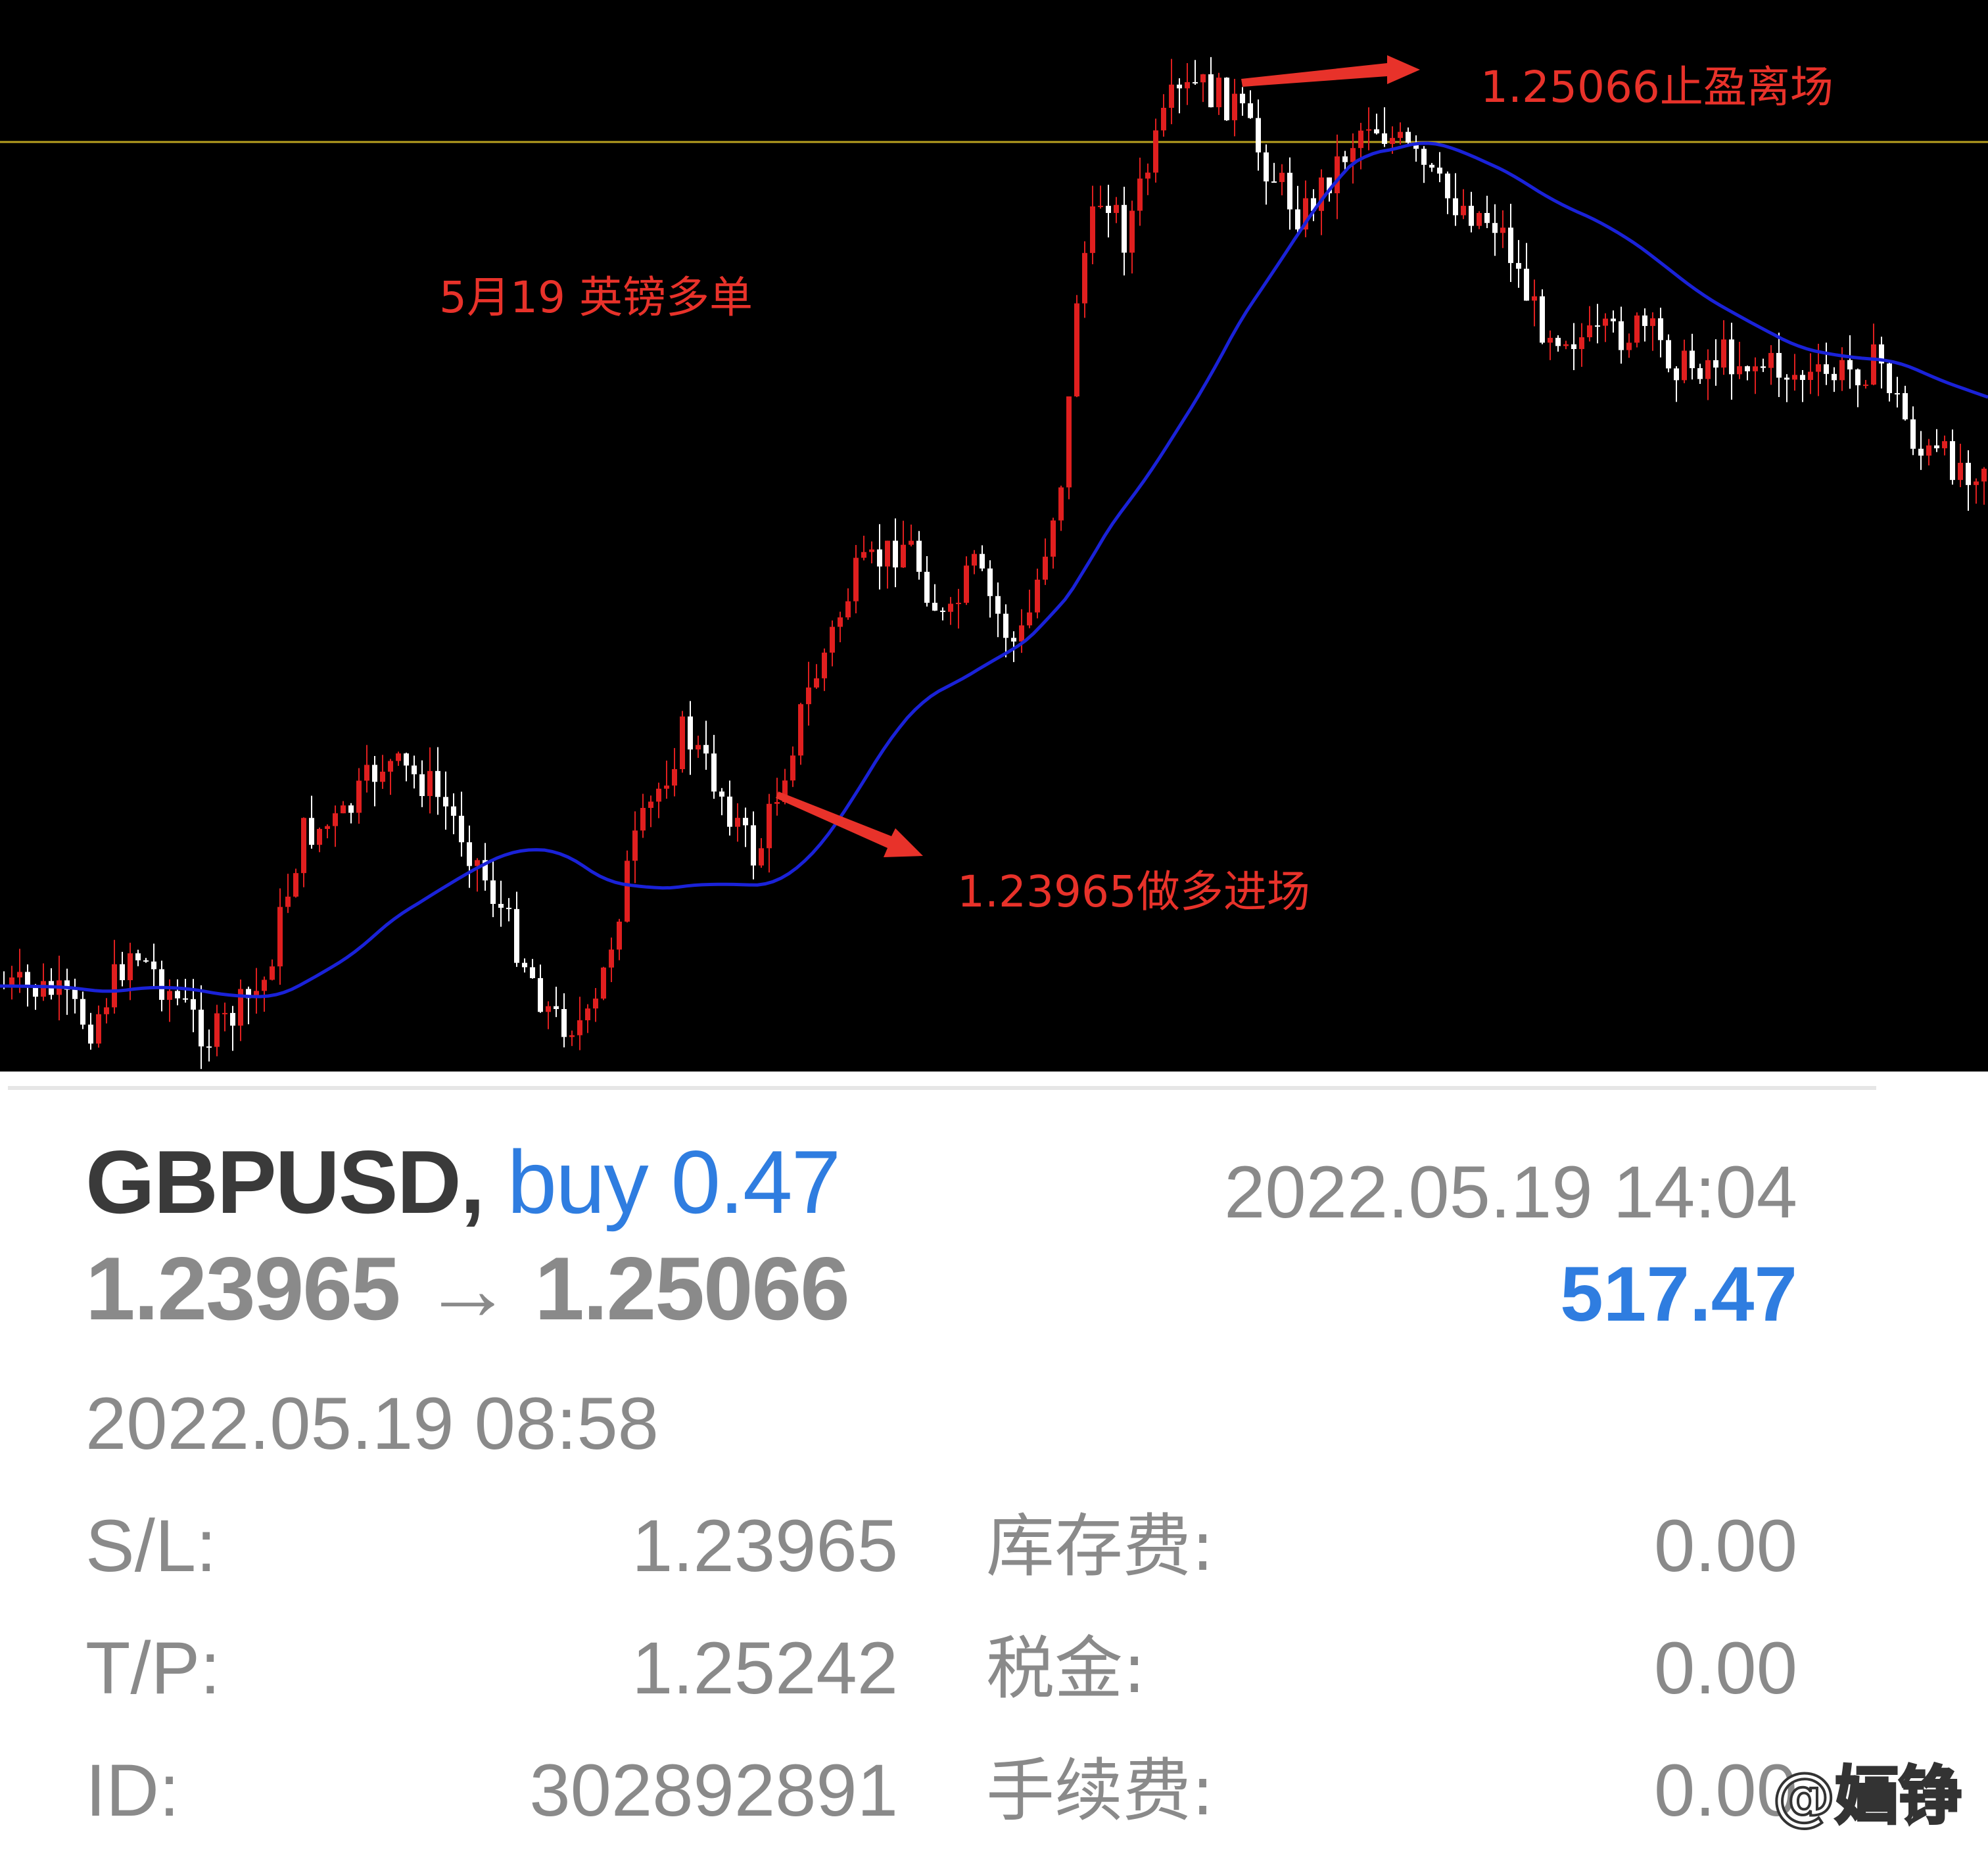 This screenshot has width=1988, height=1863. What do you see at coordinates (467, 1288) in the screenshot?
I see `price-range: 1.23965 → 1.25066` at bounding box center [467, 1288].